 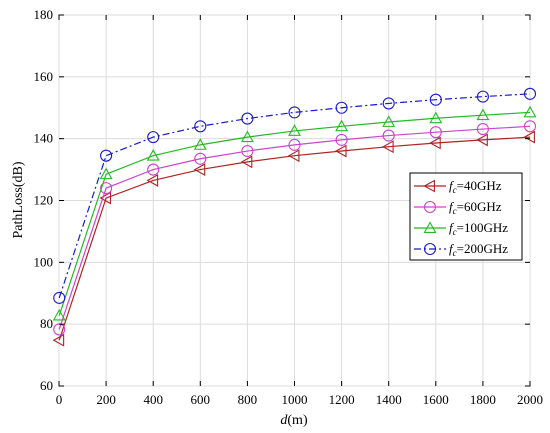 What do you see at coordinates (44, 138) in the screenshot?
I see `y-tick-label: 140` at bounding box center [44, 138].